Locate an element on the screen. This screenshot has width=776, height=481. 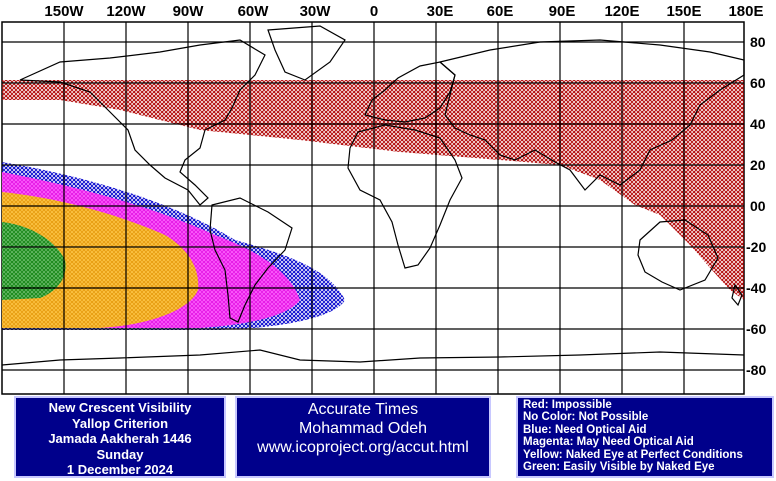
info-date: 1 December 2024 is located at coordinates (120, 469).